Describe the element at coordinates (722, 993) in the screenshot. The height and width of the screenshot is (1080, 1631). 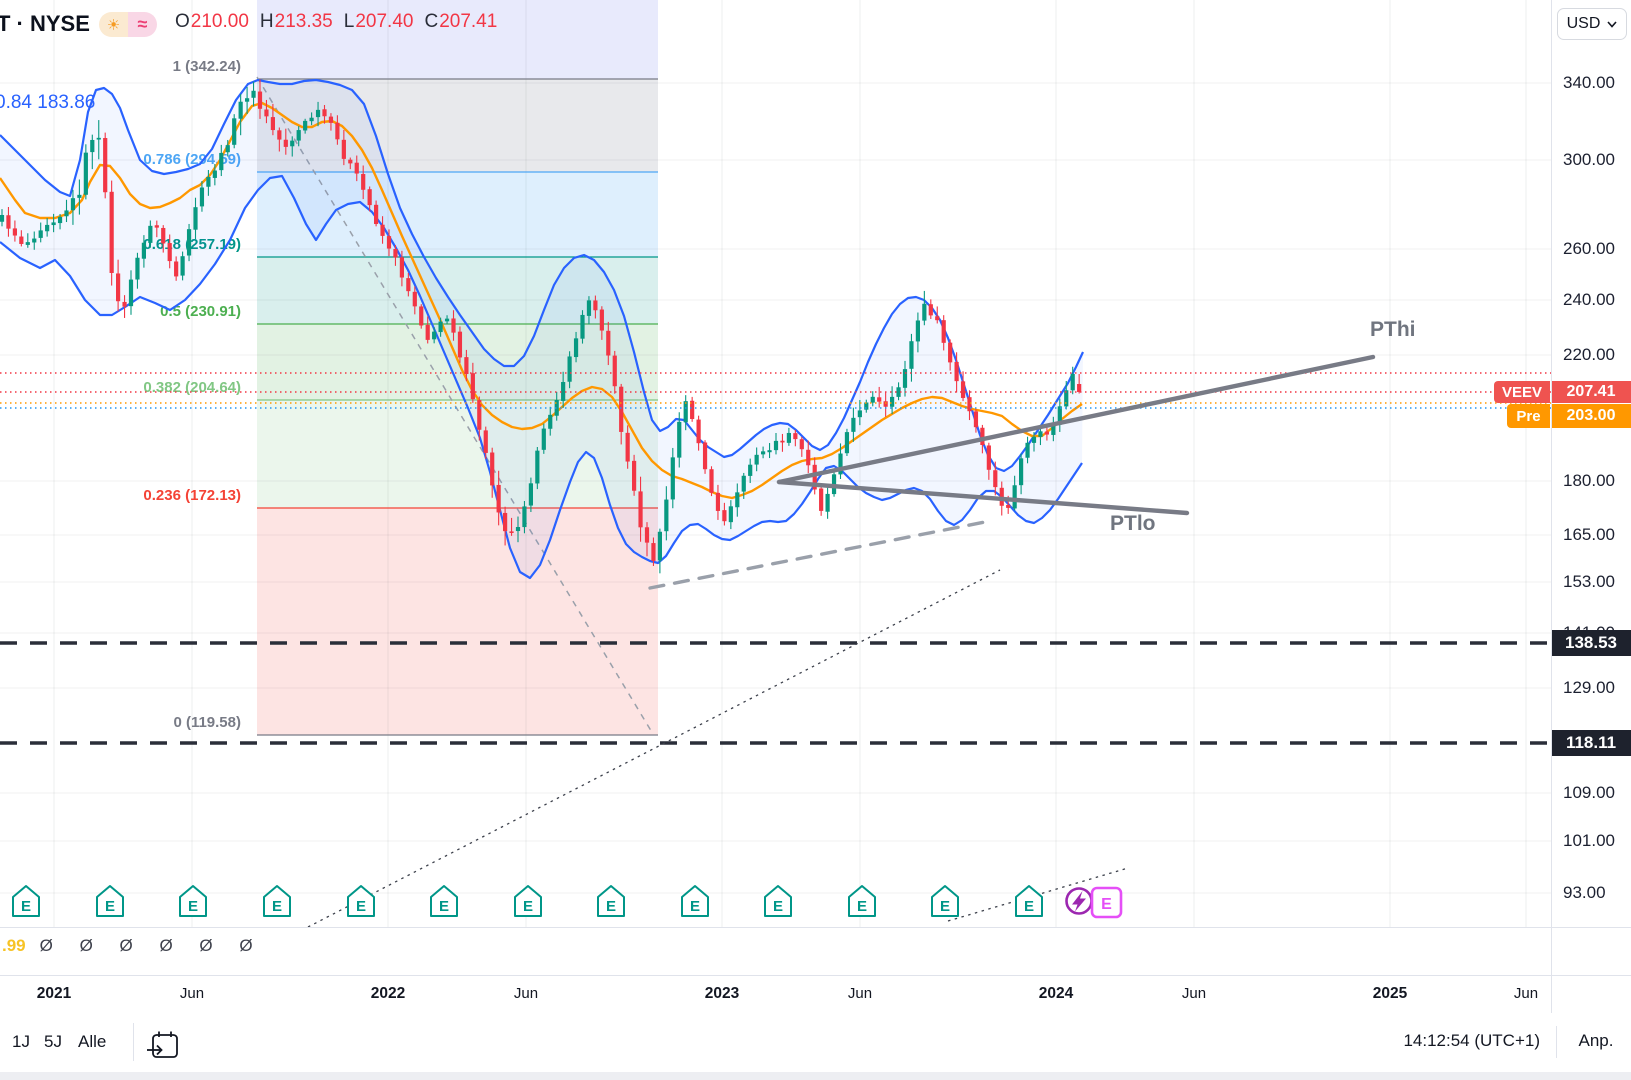
I see `time-tick-label: 2023` at that location.